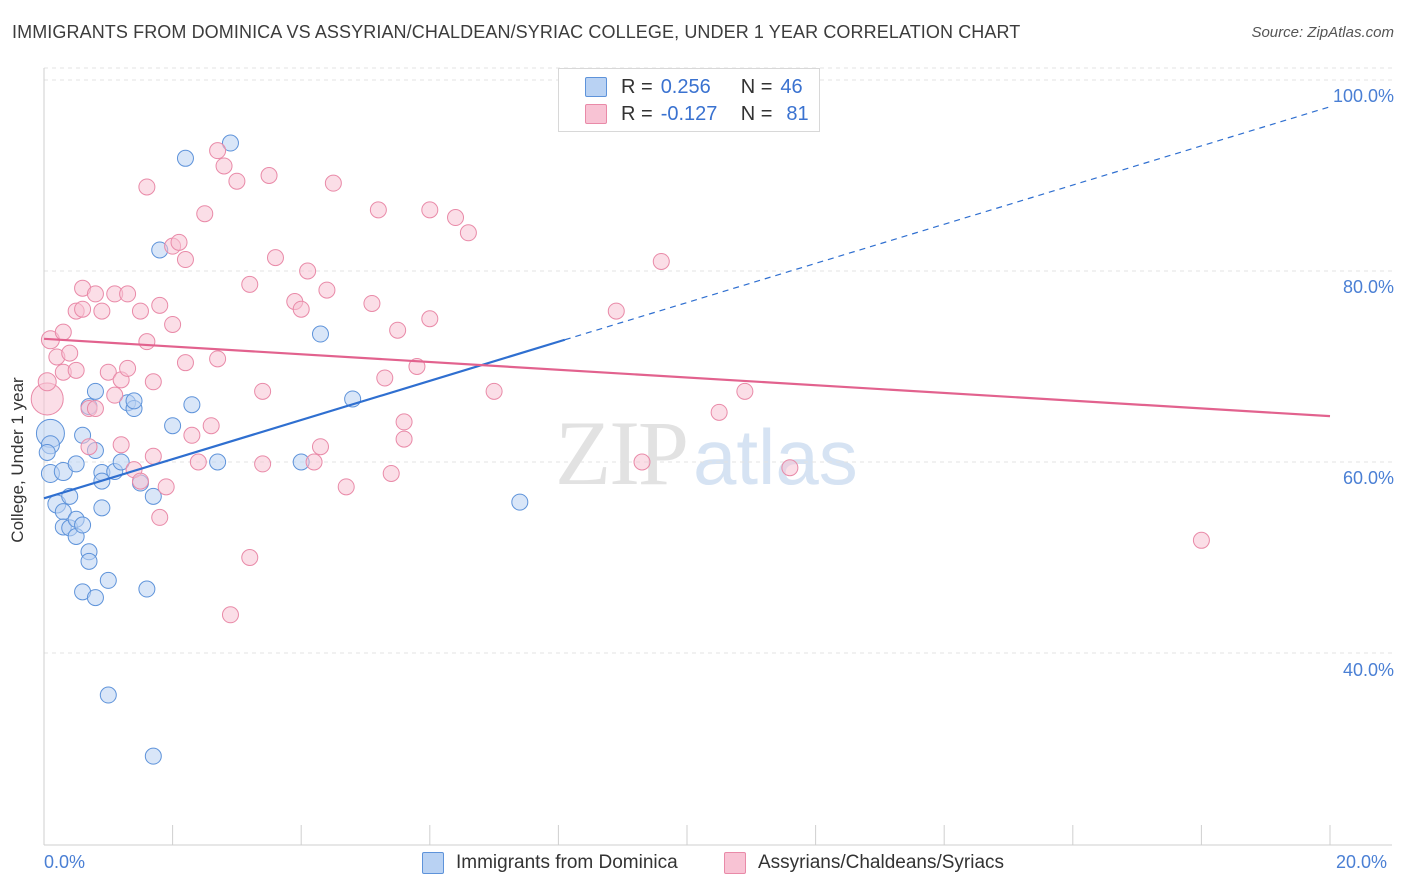 Image resolution: width=1406 pixels, height=892 pixels. Describe the element at coordinates (685, 86) in the screenshot. I see `legend-r-value: 0.256` at that location.